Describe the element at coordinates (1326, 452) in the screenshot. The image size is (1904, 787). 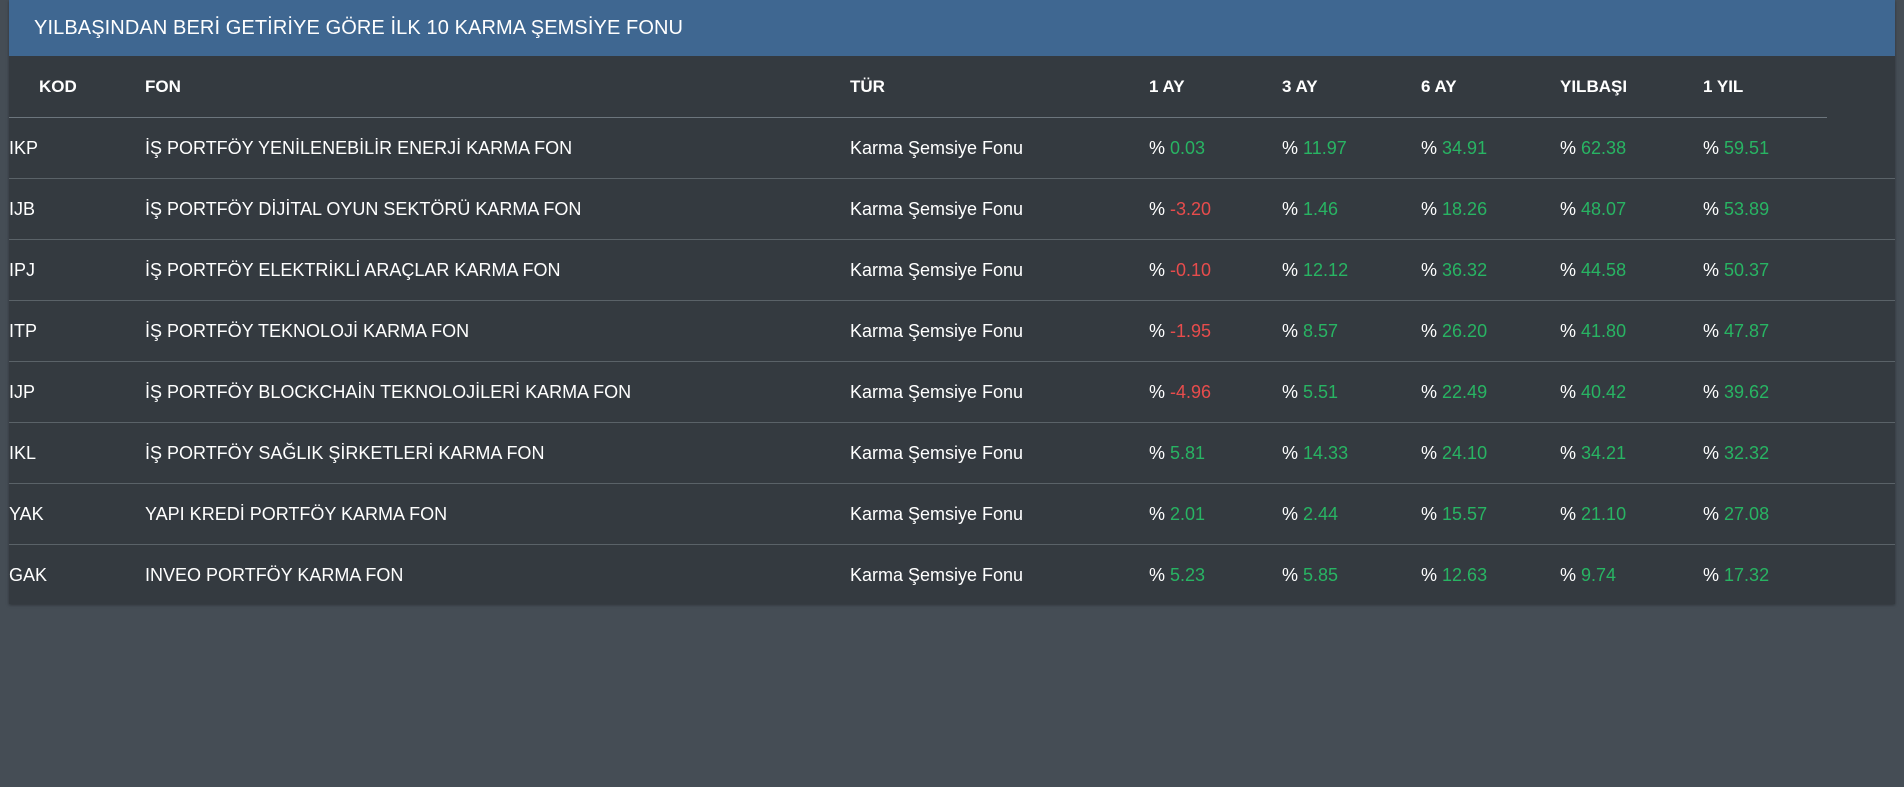
I see `return-value: 14.33` at that location.